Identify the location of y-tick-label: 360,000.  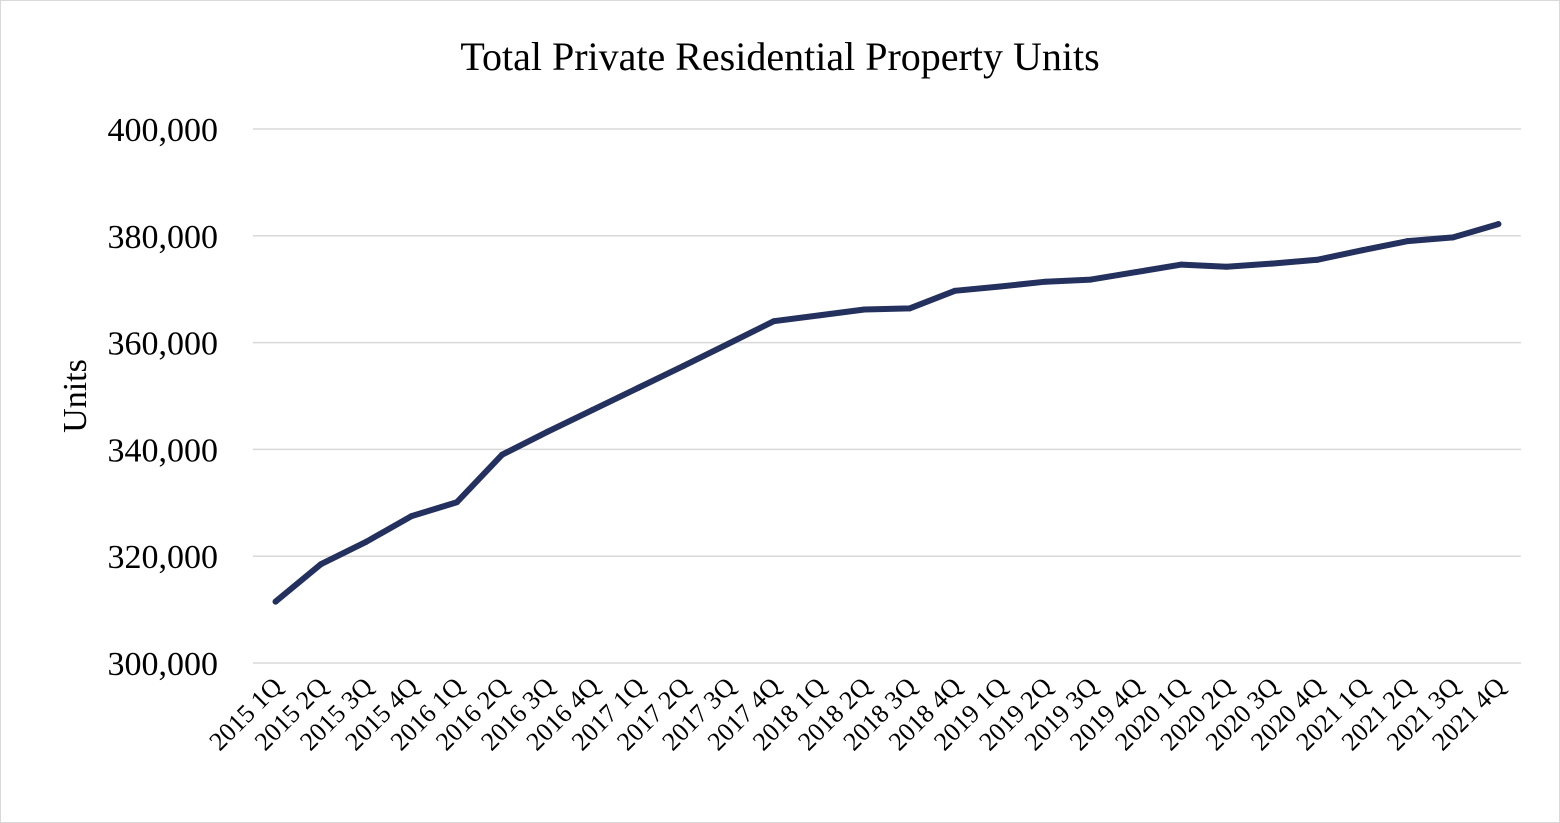
(163, 344).